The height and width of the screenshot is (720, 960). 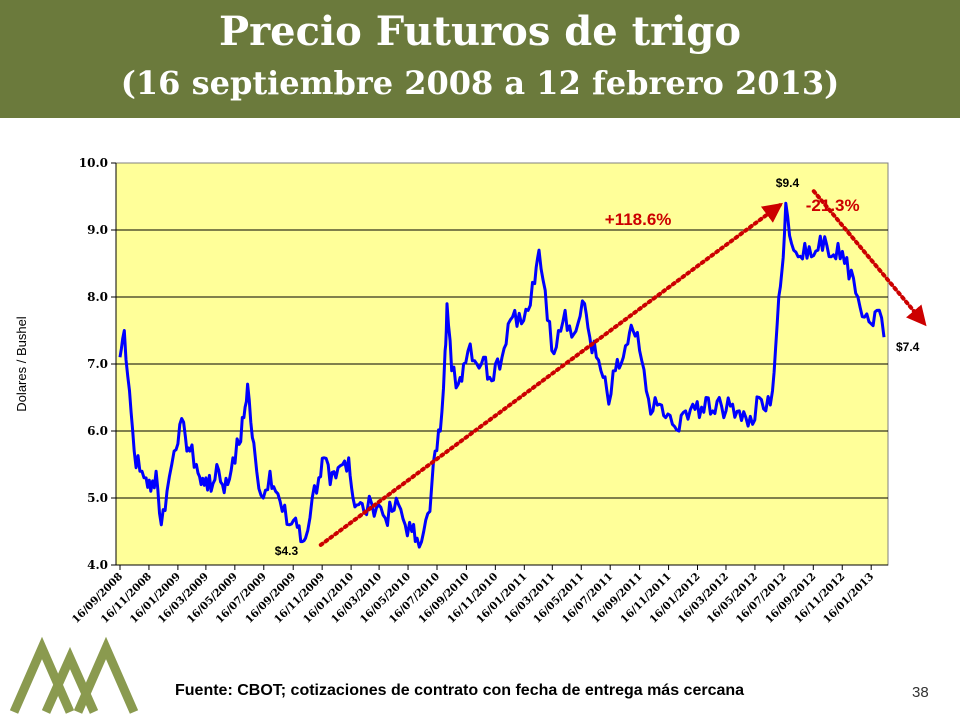 What do you see at coordinates (480, 83) in the screenshot?
I see `page-subtitle: (16 septiembre 2008 a 12 febrero 2013)` at bounding box center [480, 83].